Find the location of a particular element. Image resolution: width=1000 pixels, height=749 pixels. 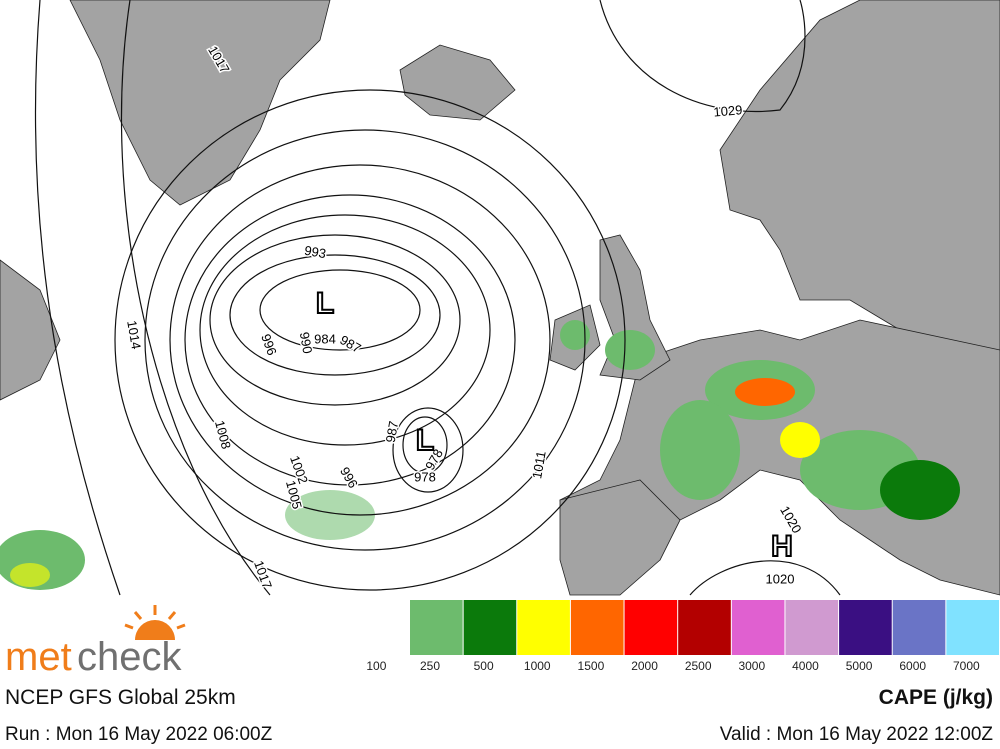

legend-label: 1500 is located at coordinates (591, 666).